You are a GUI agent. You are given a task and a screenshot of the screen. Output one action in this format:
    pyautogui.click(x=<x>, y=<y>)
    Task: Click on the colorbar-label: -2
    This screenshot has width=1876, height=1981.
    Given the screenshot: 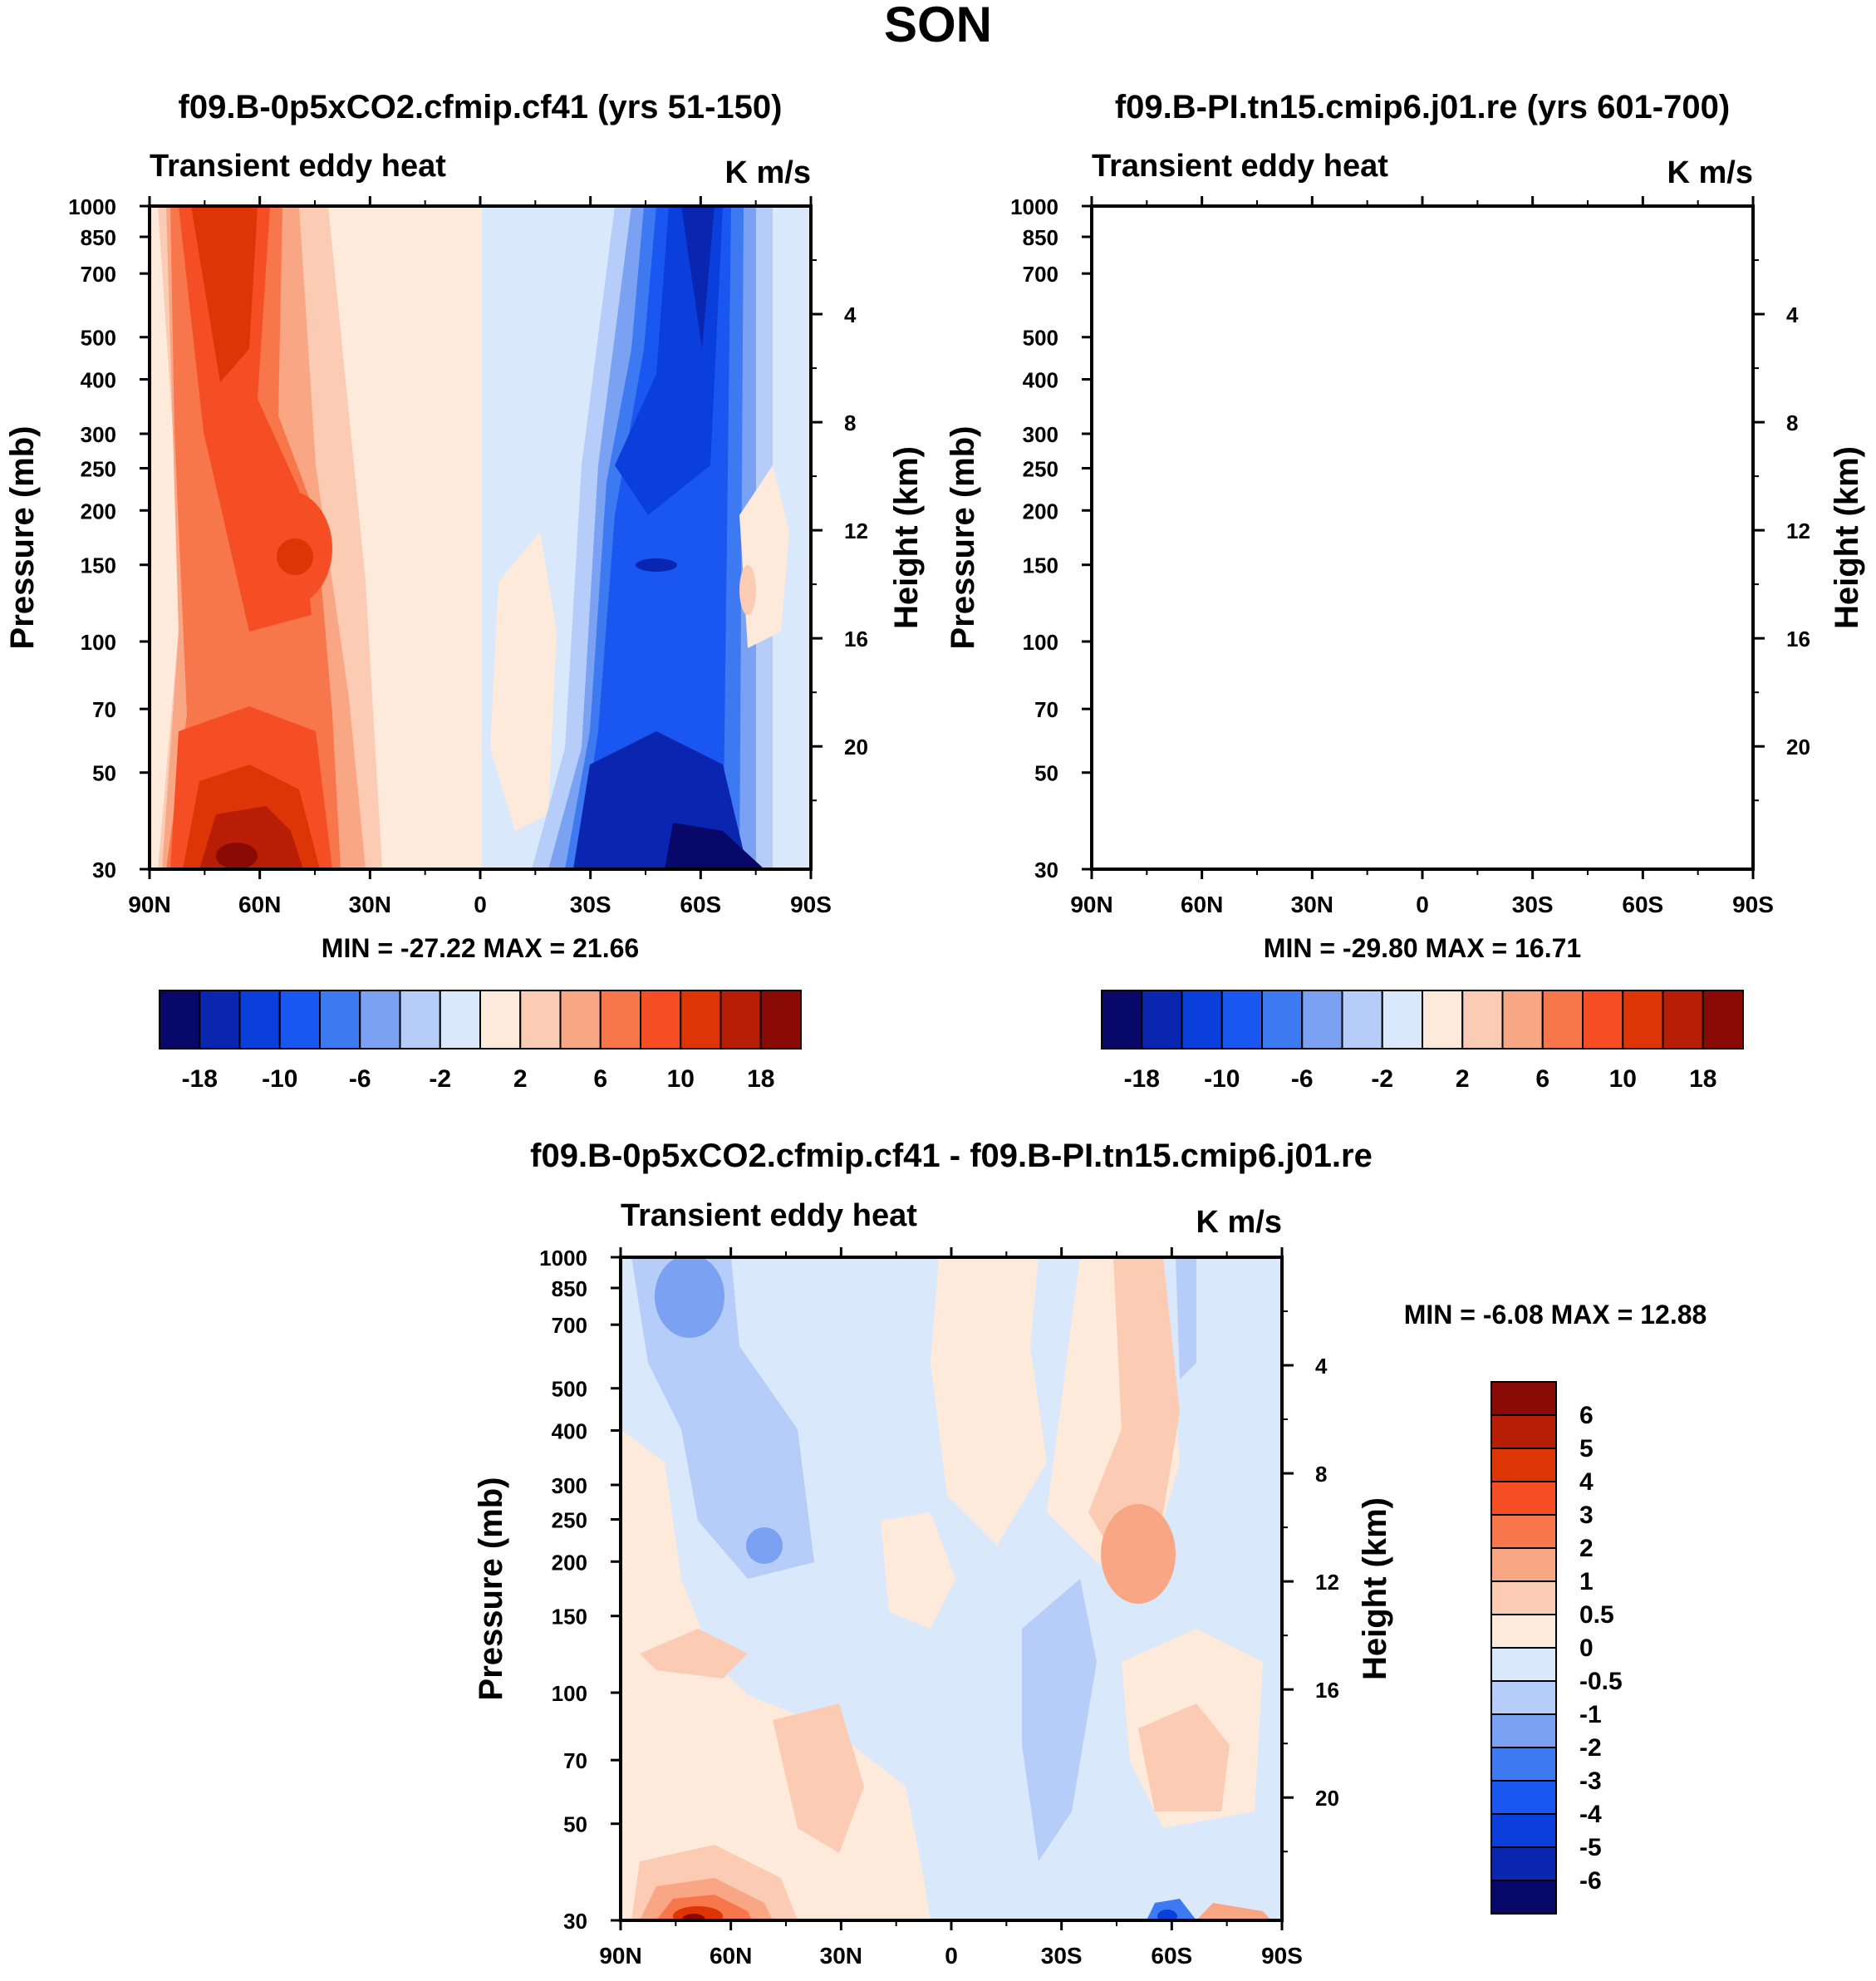 What is the action you would take?
    pyautogui.click(x=1382, y=1079)
    